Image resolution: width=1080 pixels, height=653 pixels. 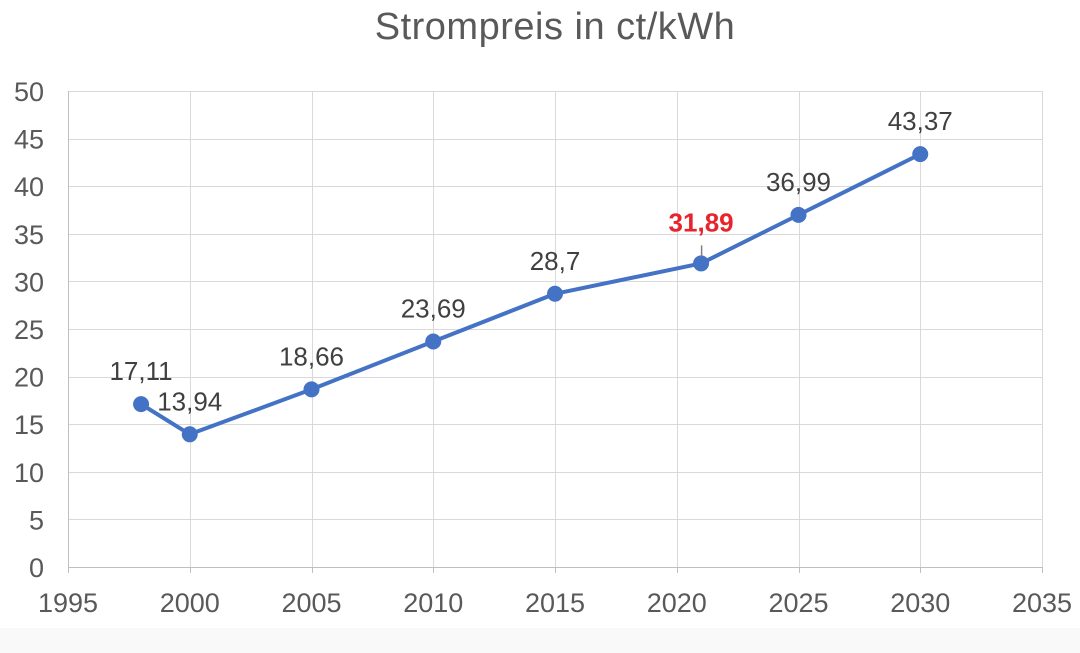 I want to click on x-tick-label: 2010, so click(x=433, y=603).